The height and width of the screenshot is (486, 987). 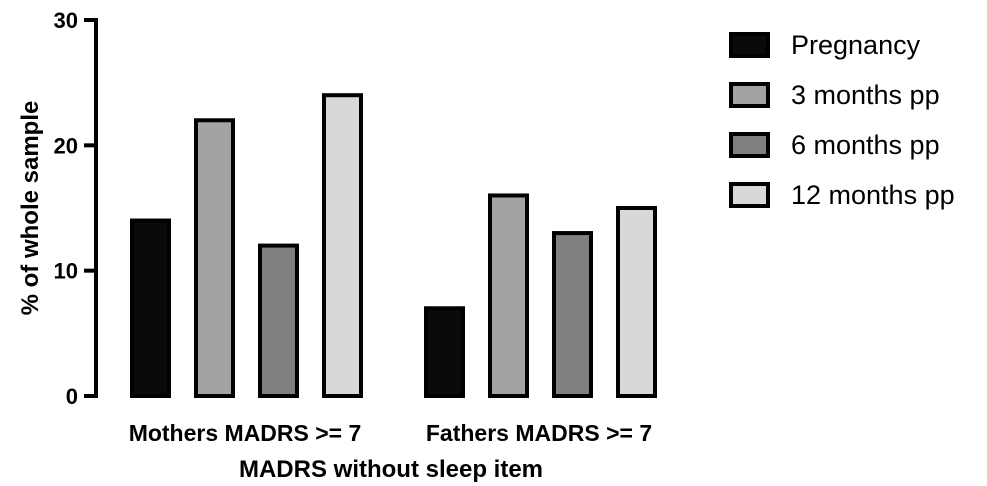 I want to click on x-axis-title: MADRS without sleep item, so click(x=391, y=469).